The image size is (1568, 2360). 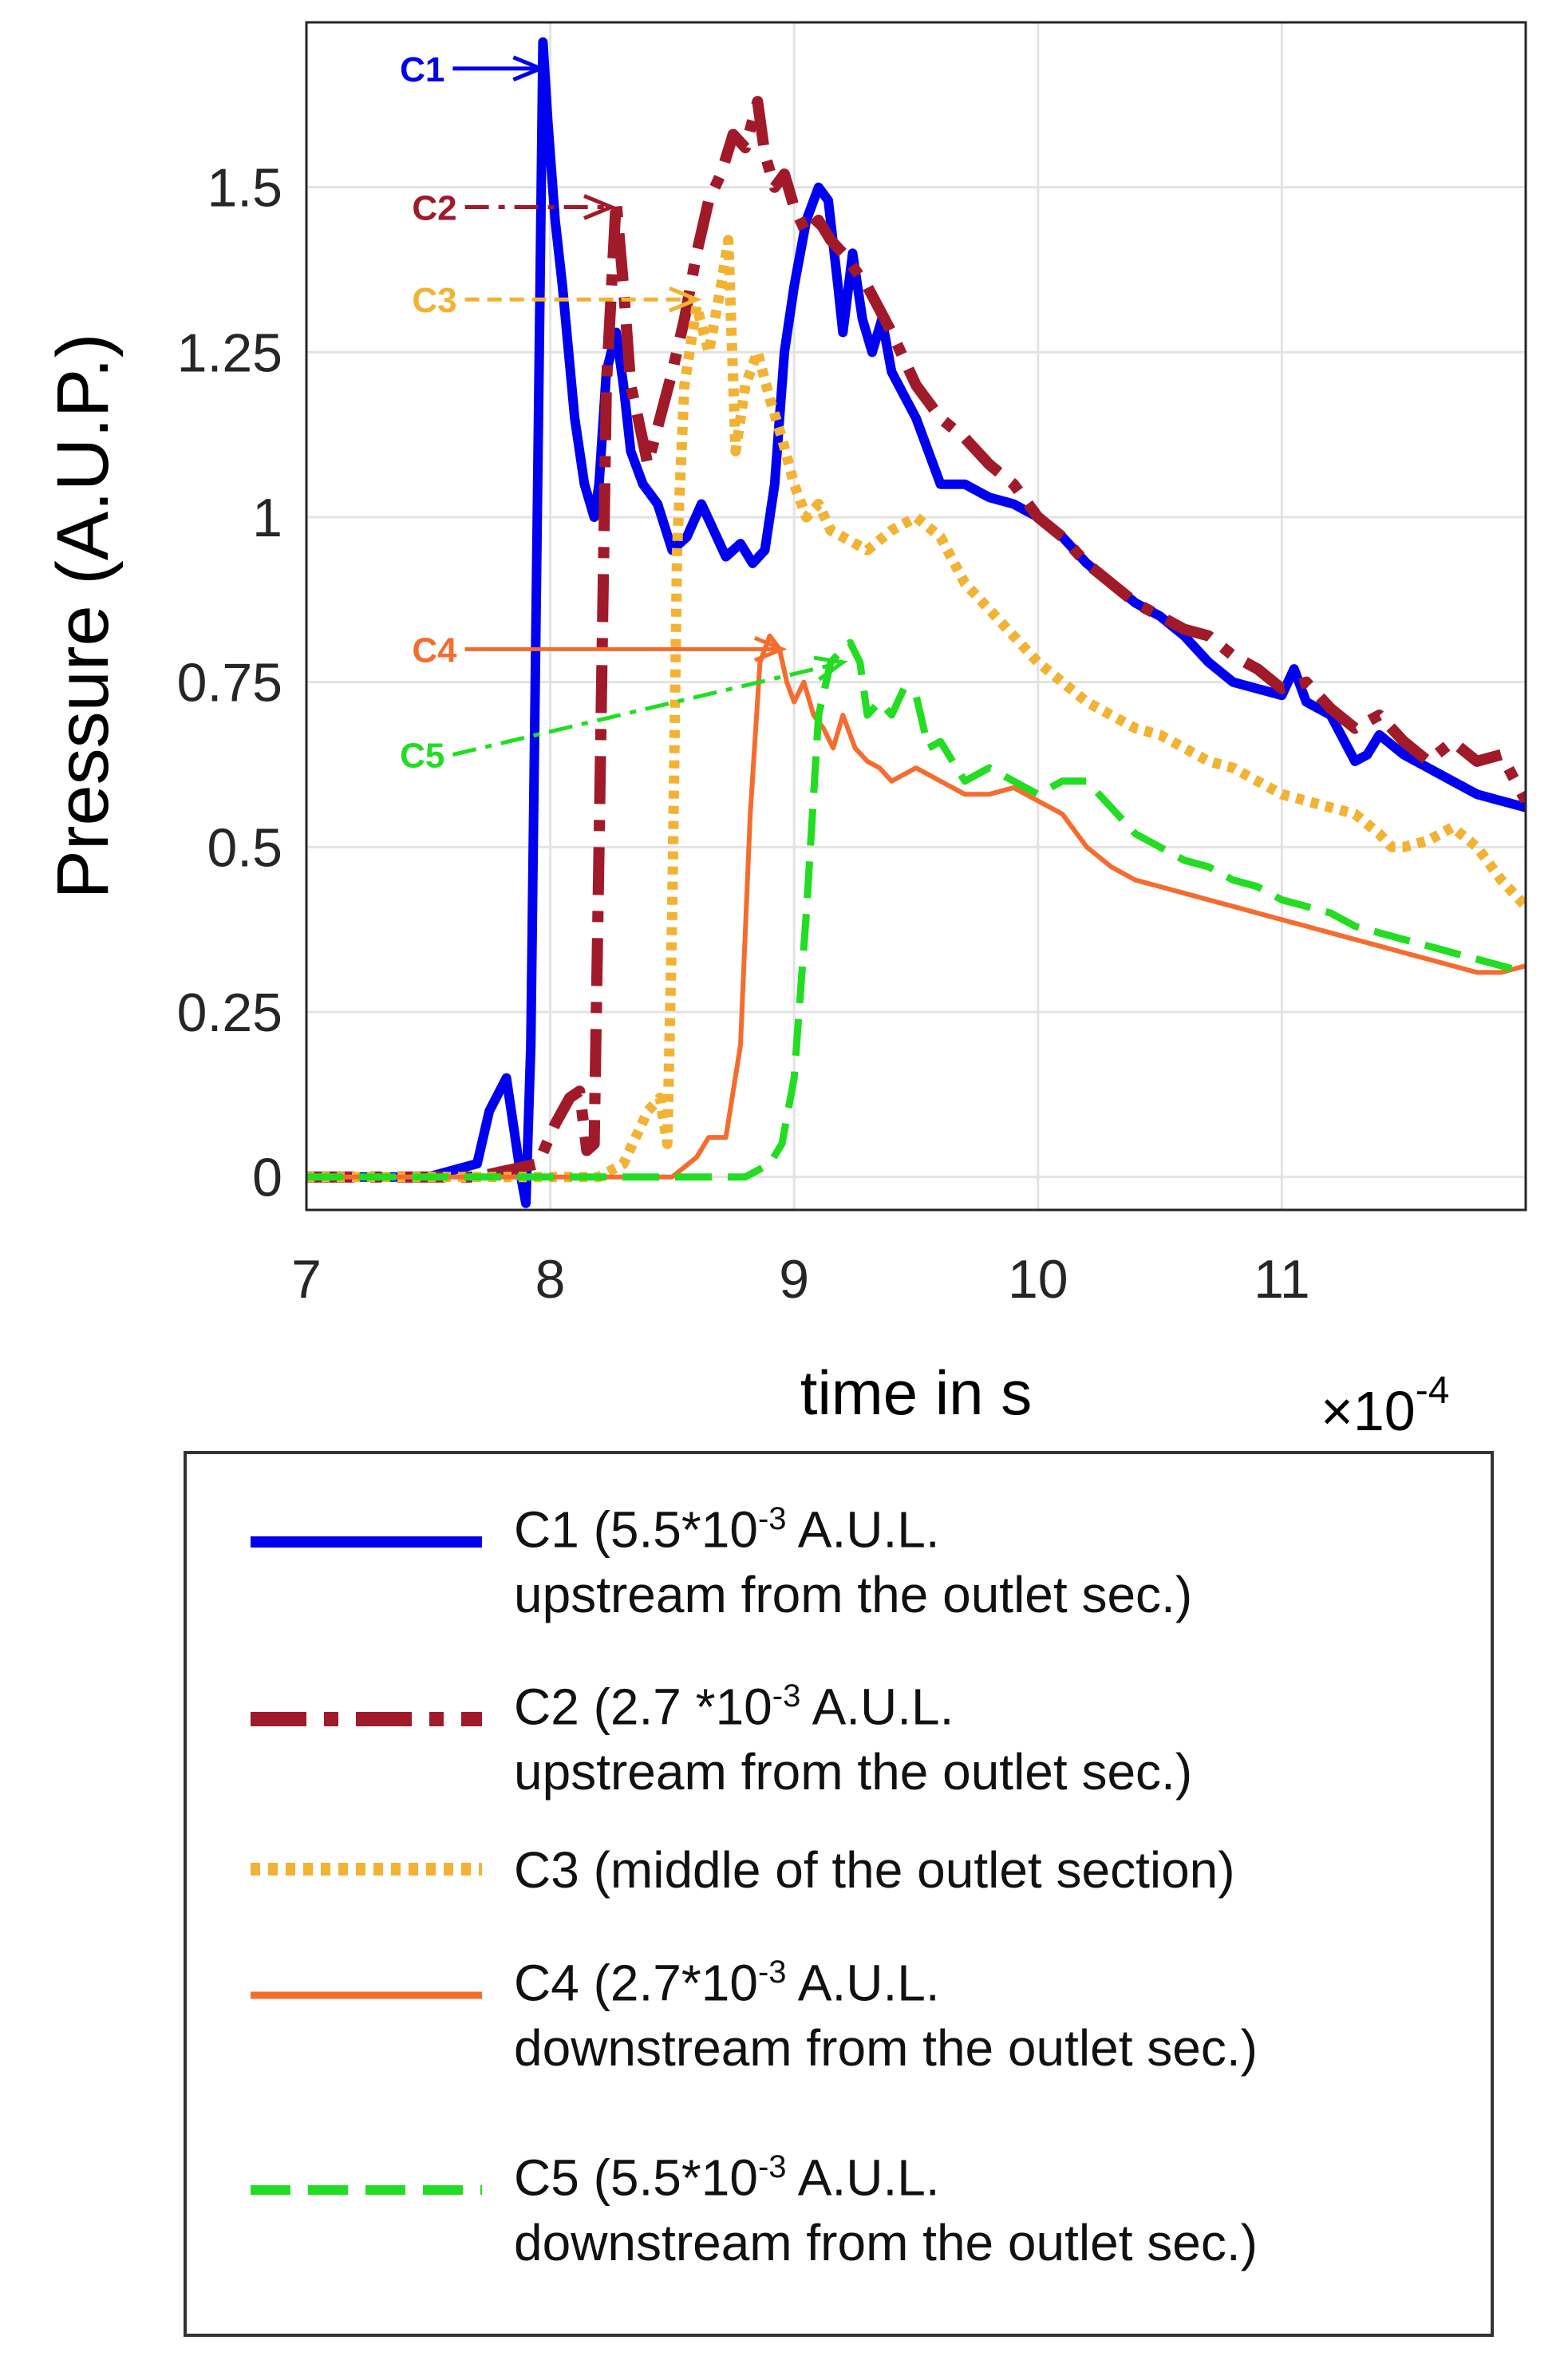 What do you see at coordinates (886, 2243) in the screenshot?
I see `legend-label-c5-line2: downstream from the outlet sec.)` at bounding box center [886, 2243].